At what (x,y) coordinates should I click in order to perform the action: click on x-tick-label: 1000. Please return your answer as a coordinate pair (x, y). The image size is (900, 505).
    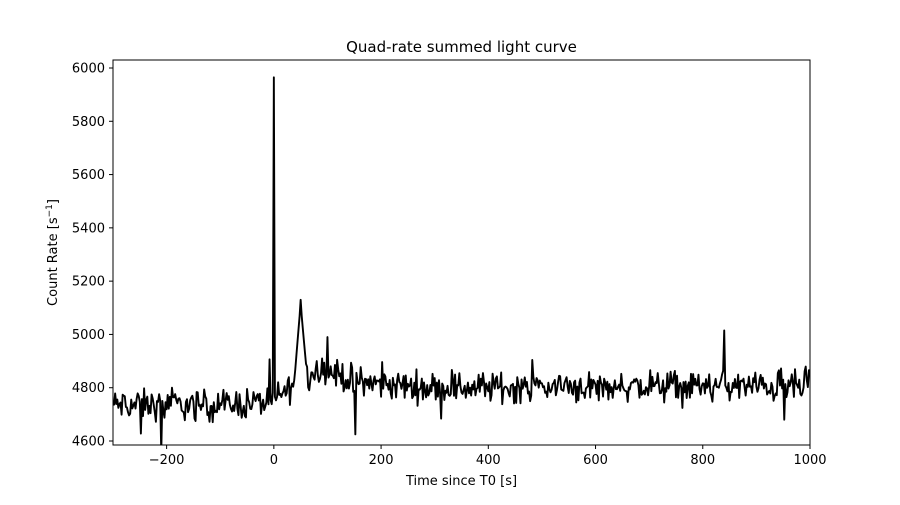
    Looking at the image, I should click on (809, 460).